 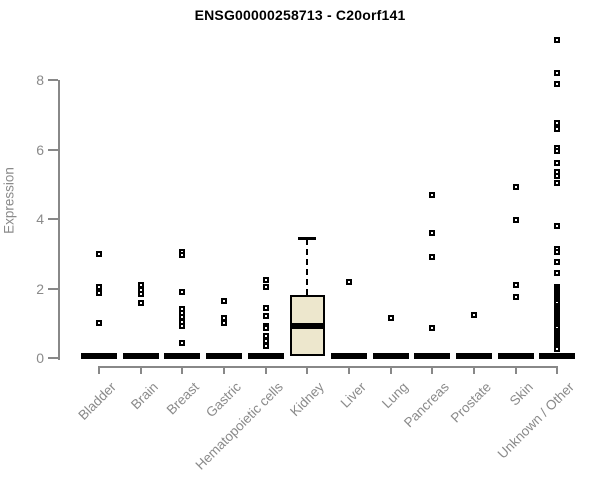 What do you see at coordinates (40, 288) in the screenshot?
I see `y-tick-label: 2` at bounding box center [40, 288].